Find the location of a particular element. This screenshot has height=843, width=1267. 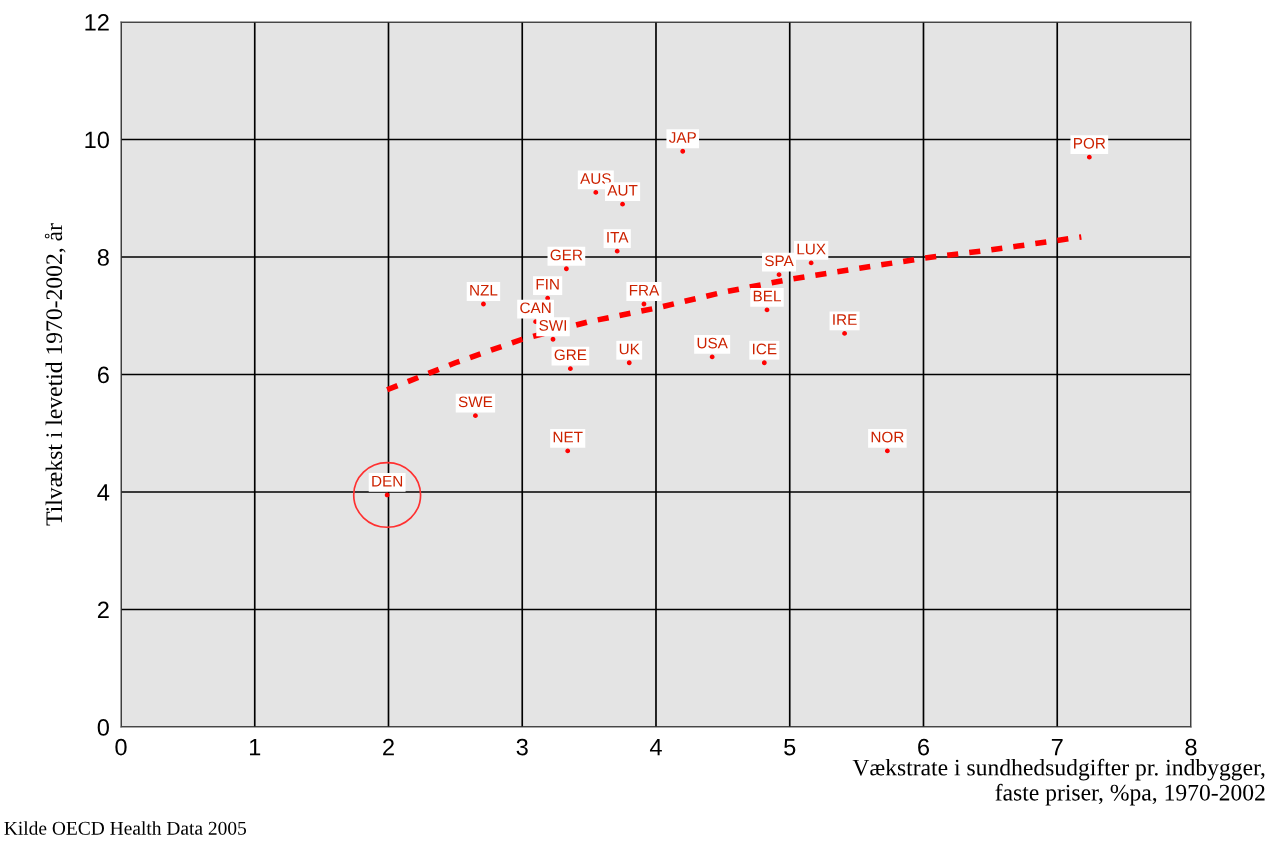

x-tick-label: 1 is located at coordinates (255, 747).